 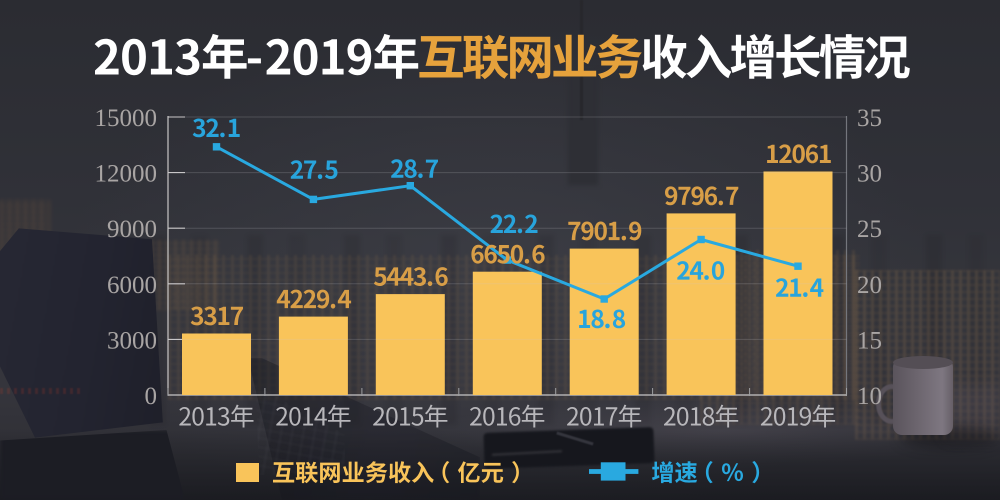 I want to click on svg-text: 15000, so click(x=126, y=118).